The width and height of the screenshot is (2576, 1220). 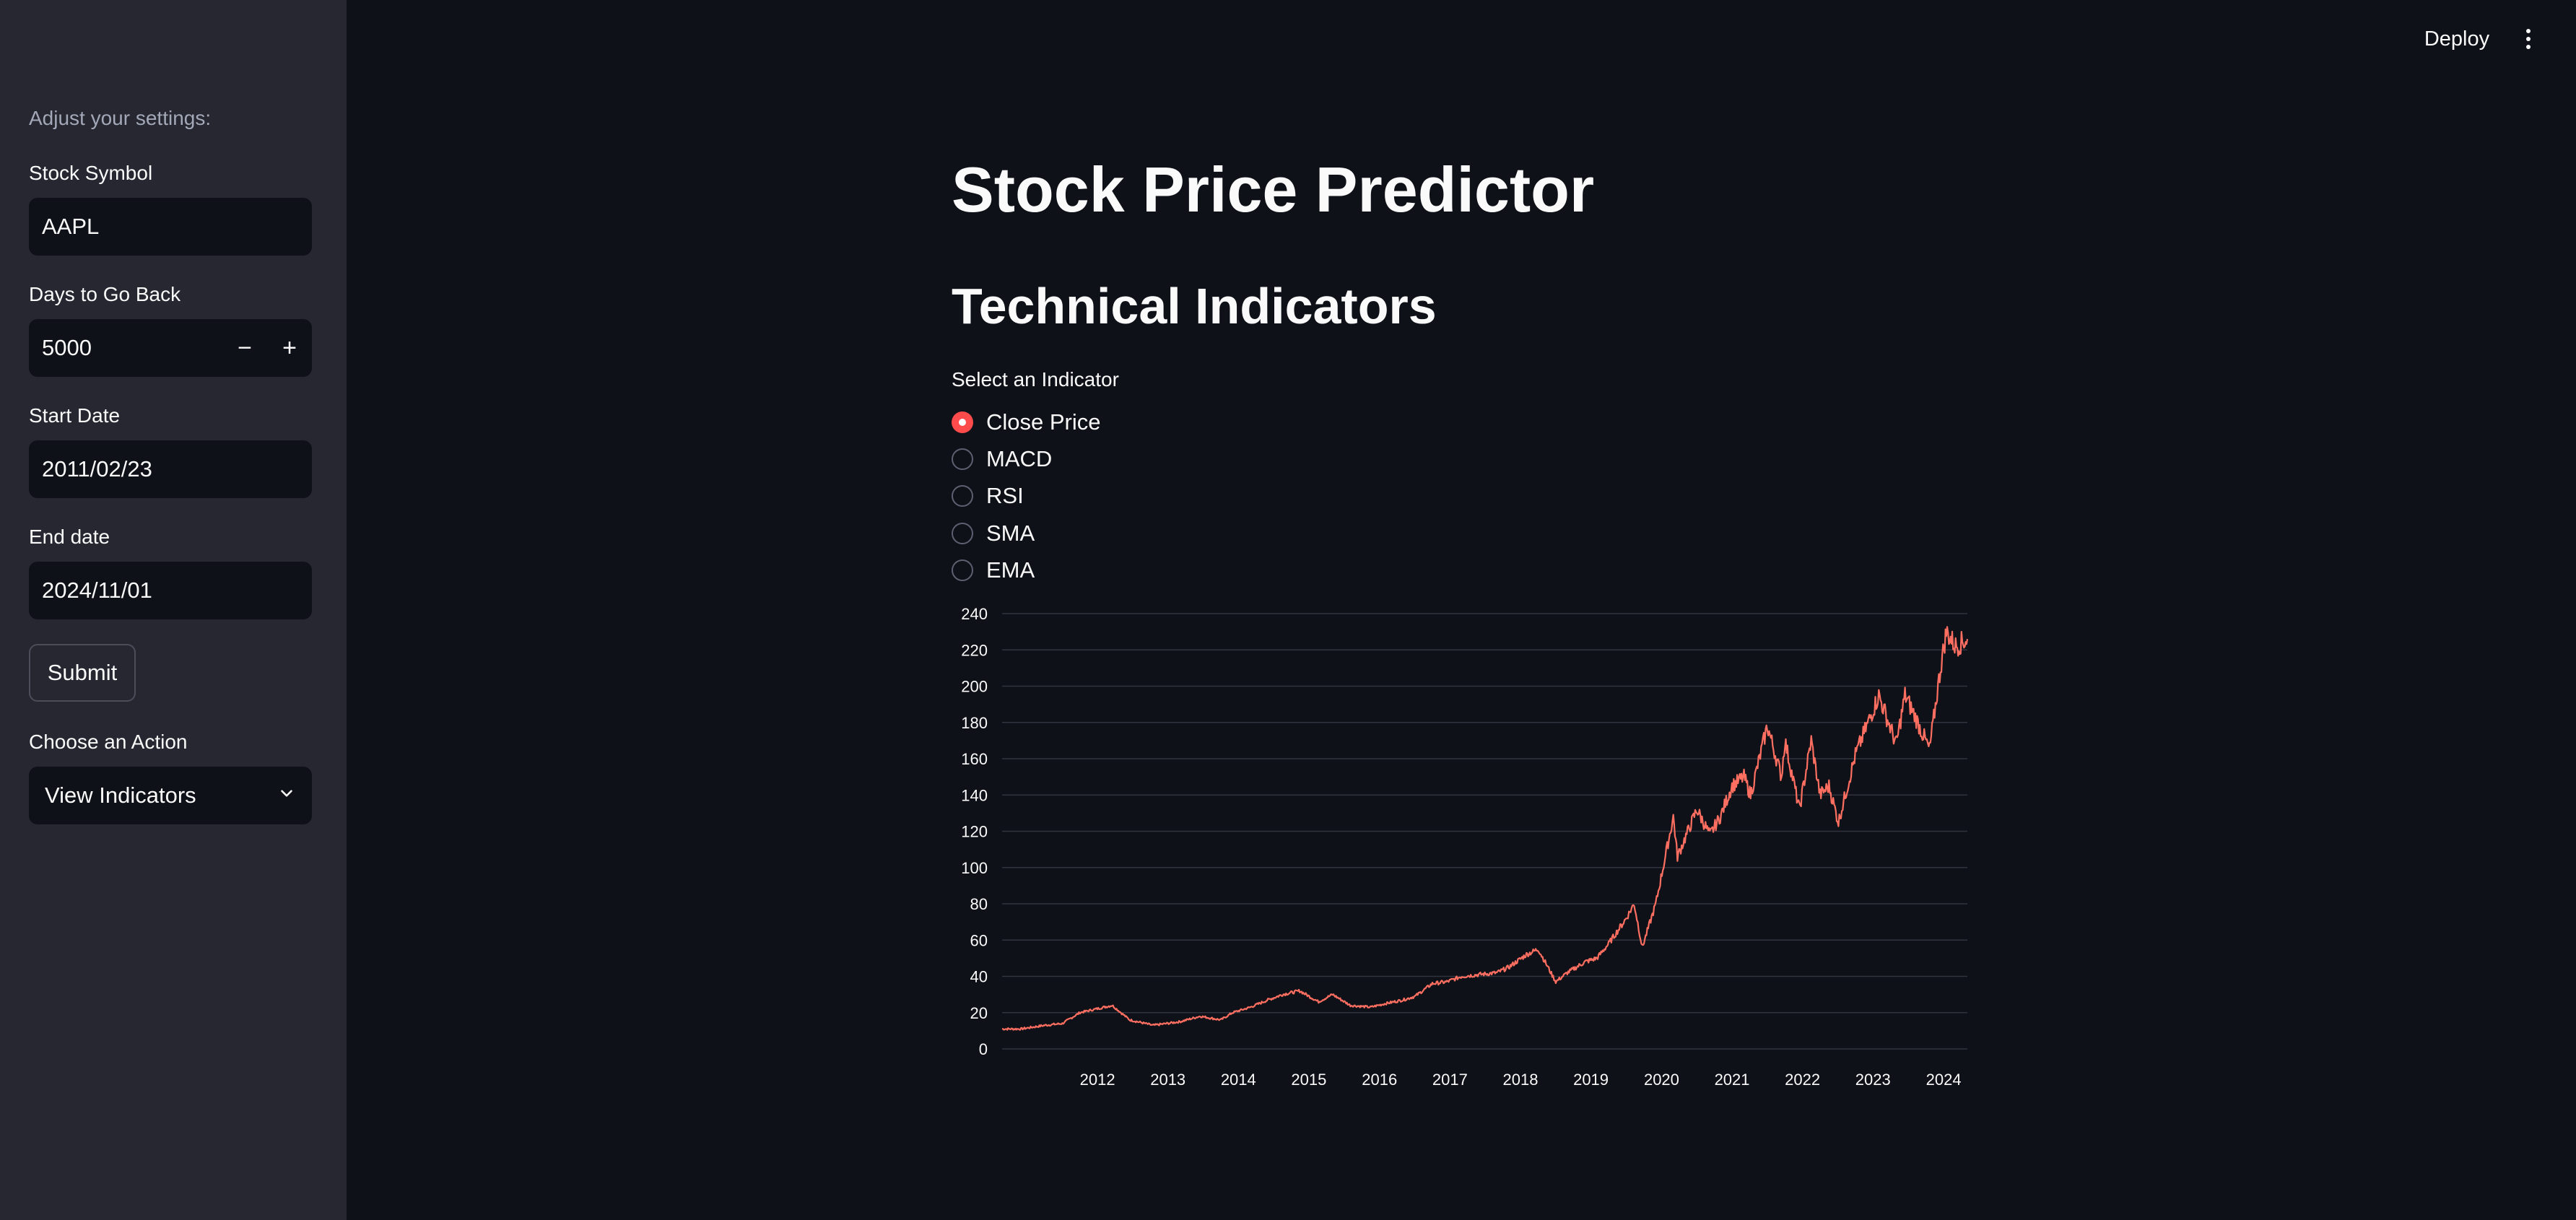 What do you see at coordinates (974, 759) in the screenshot?
I see `y-tick-label: 160` at bounding box center [974, 759].